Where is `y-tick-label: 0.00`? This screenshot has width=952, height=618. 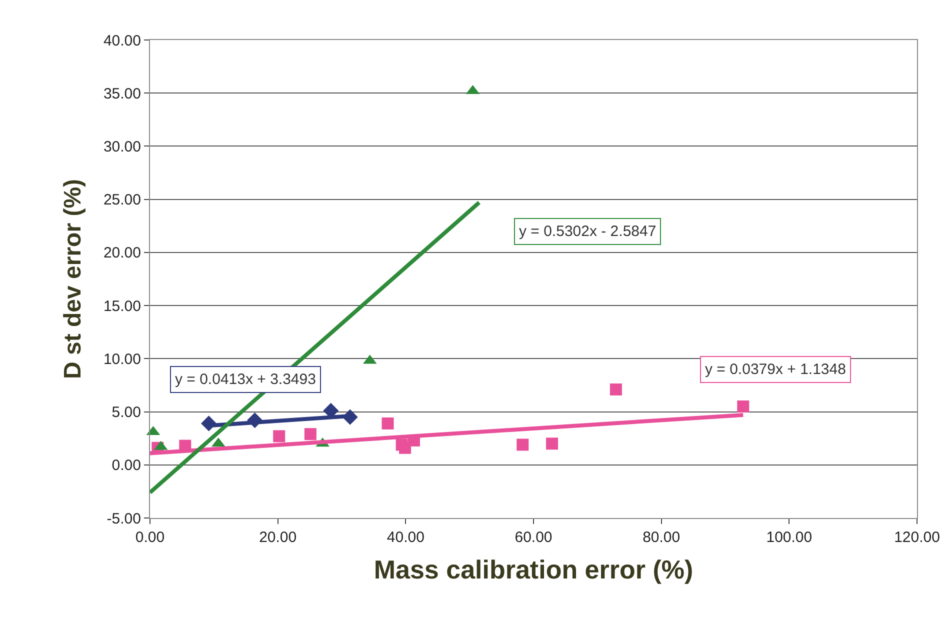 y-tick-label: 0.00 is located at coordinates (126, 465).